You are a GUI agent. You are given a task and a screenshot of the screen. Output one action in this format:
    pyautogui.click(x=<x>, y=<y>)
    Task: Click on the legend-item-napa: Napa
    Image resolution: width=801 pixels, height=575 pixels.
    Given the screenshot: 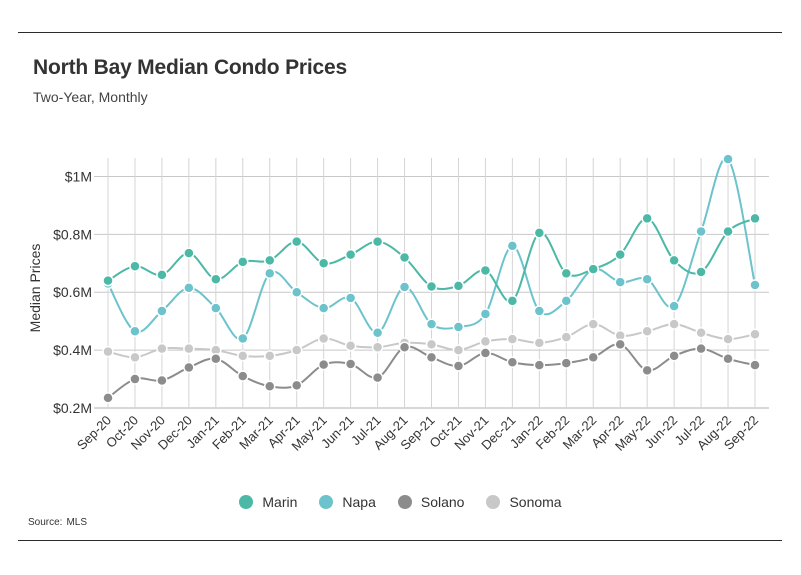 What is the action you would take?
    pyautogui.click(x=347, y=502)
    